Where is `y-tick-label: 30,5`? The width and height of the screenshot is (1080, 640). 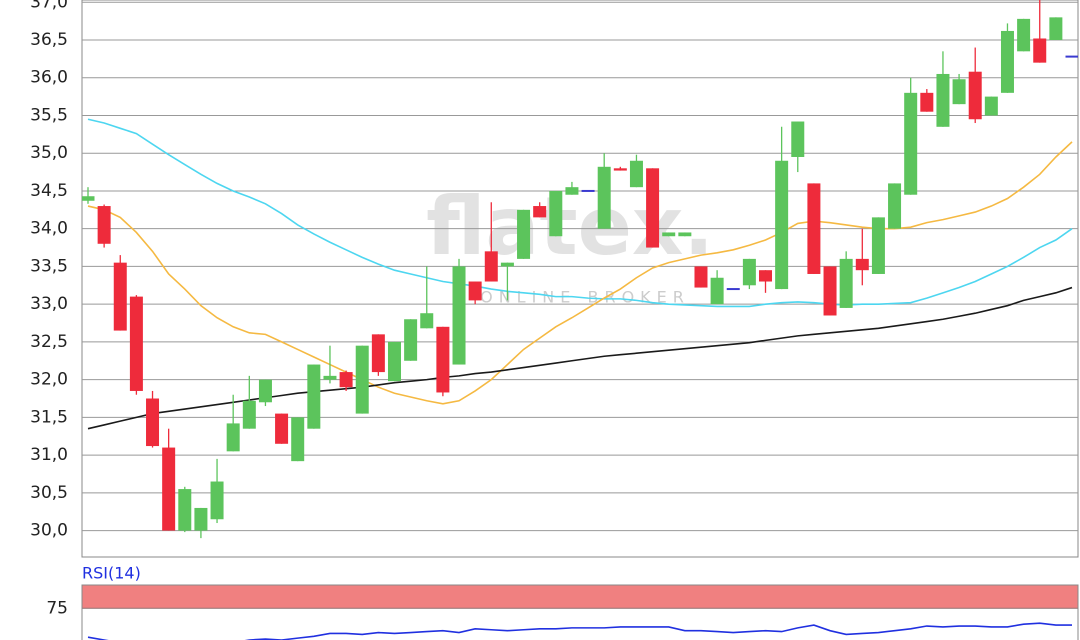
y-tick-label: 30,5 is located at coordinates (49, 493).